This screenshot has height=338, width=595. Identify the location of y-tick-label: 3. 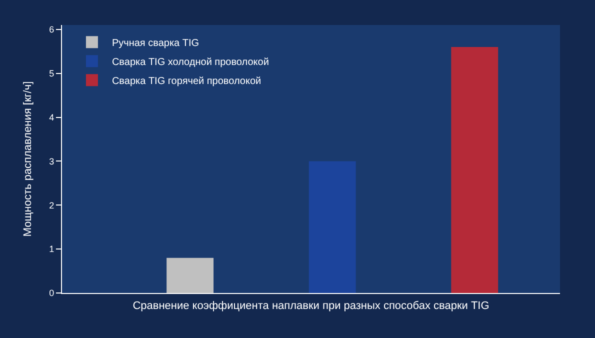
(51, 161).